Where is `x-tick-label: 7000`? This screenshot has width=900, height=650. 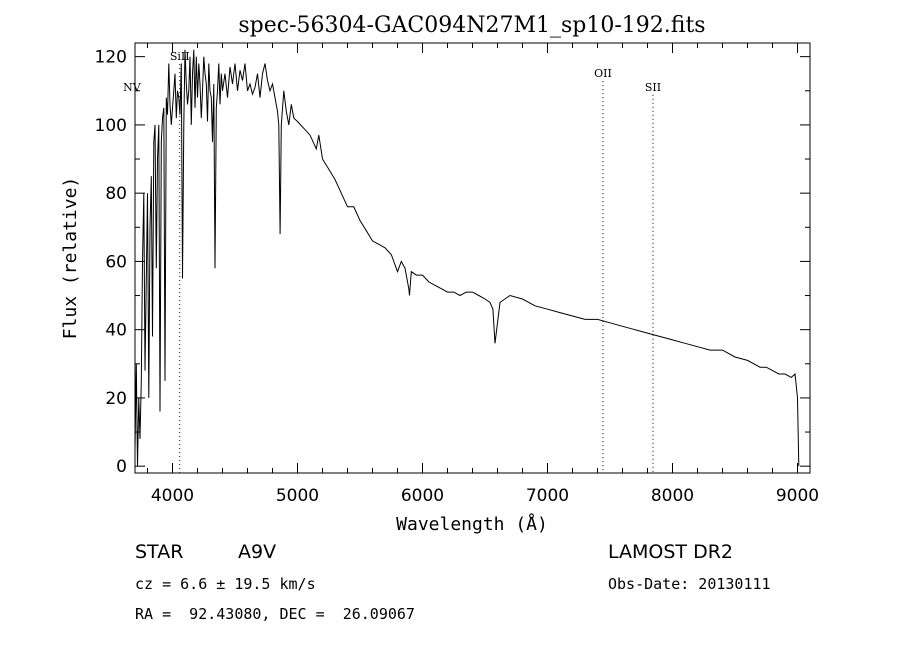 x-tick-label: 7000 is located at coordinates (547, 496).